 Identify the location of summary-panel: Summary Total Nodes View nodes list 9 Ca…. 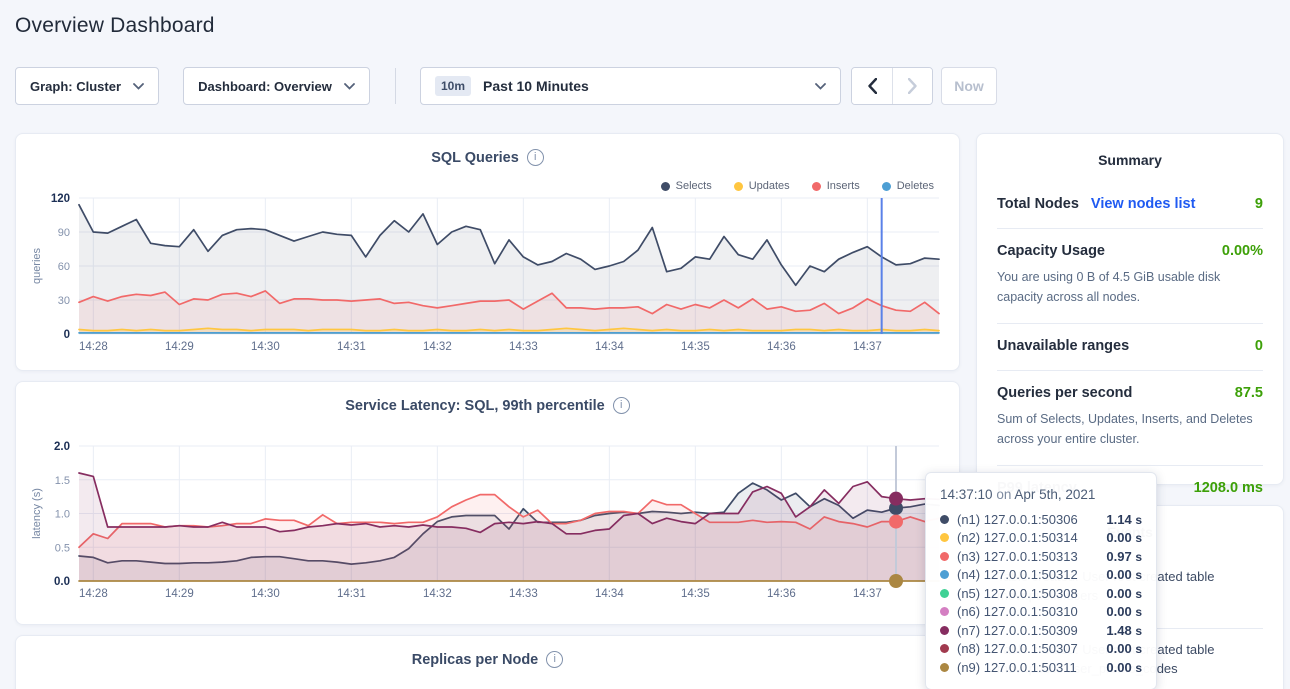
(1130, 314).